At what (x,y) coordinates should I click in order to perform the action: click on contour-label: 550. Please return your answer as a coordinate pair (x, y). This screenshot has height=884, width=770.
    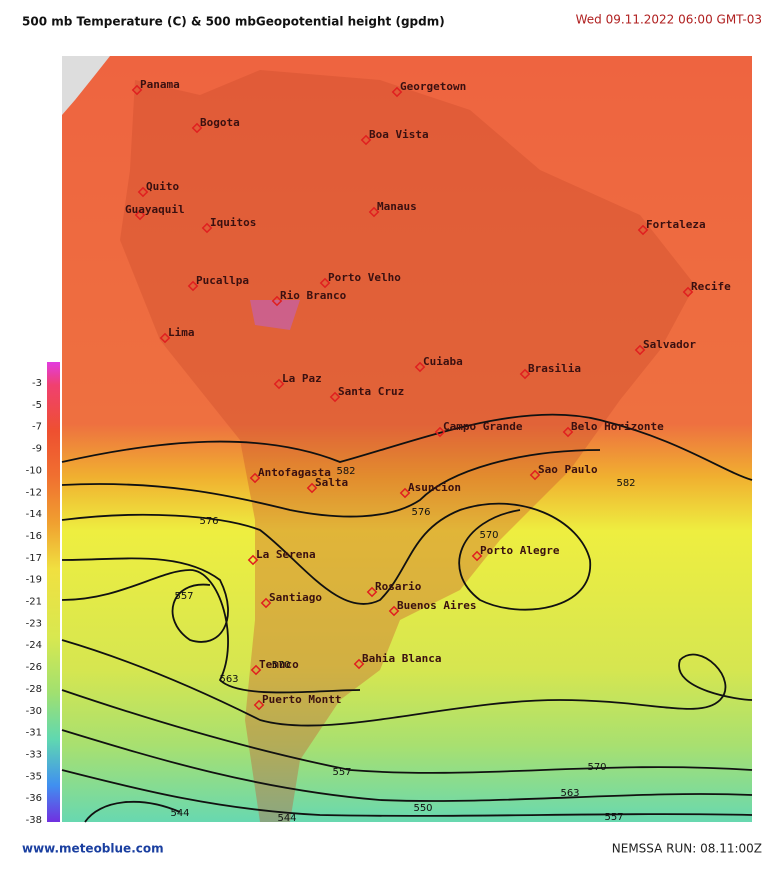
    Looking at the image, I should click on (422, 808).